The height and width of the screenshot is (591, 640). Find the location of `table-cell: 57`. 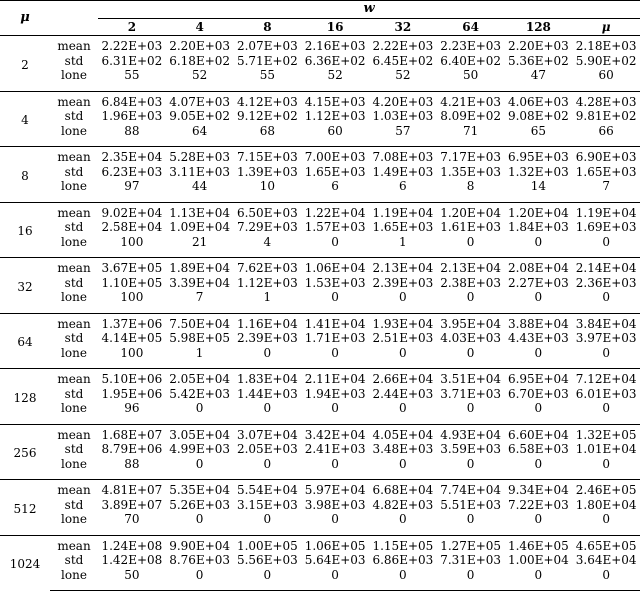

table-cell: 57 is located at coordinates (403, 130).